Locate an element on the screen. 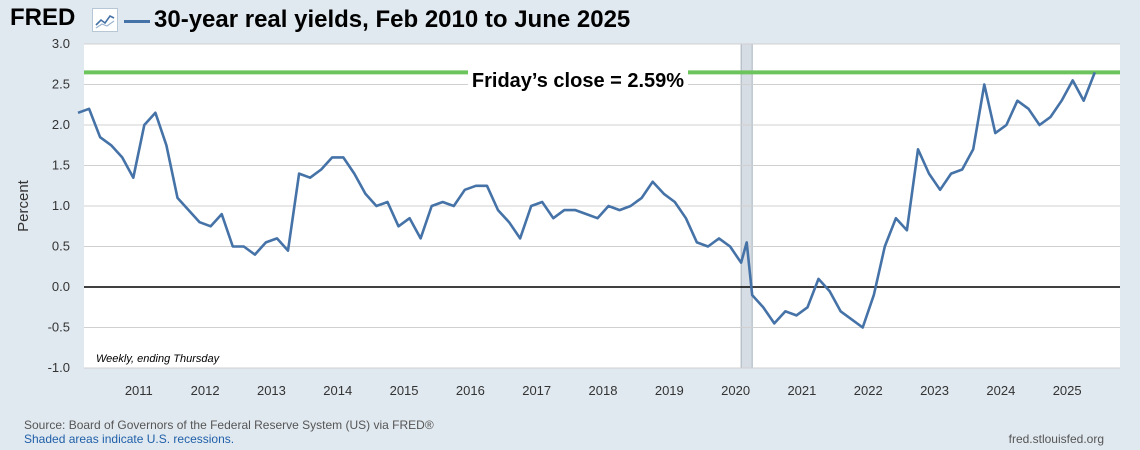  x-tick-label: 2018 is located at coordinates (603, 390).